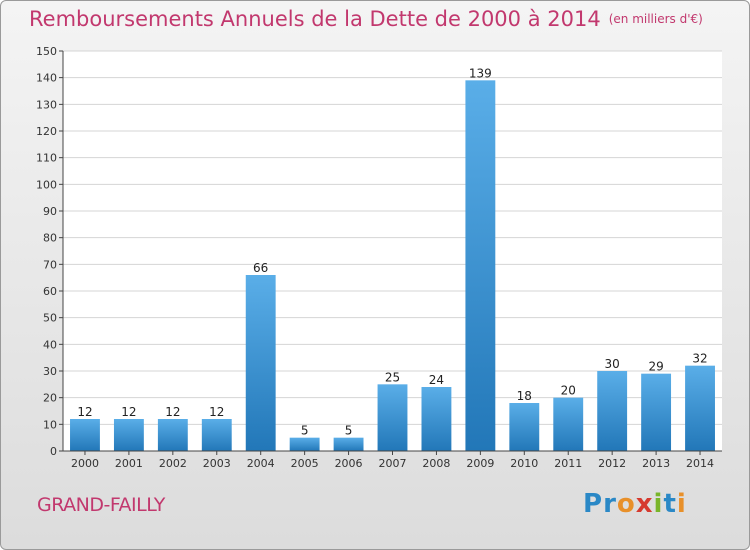 The image size is (750, 550). I want to click on bar-value-label: 24, so click(436, 380).